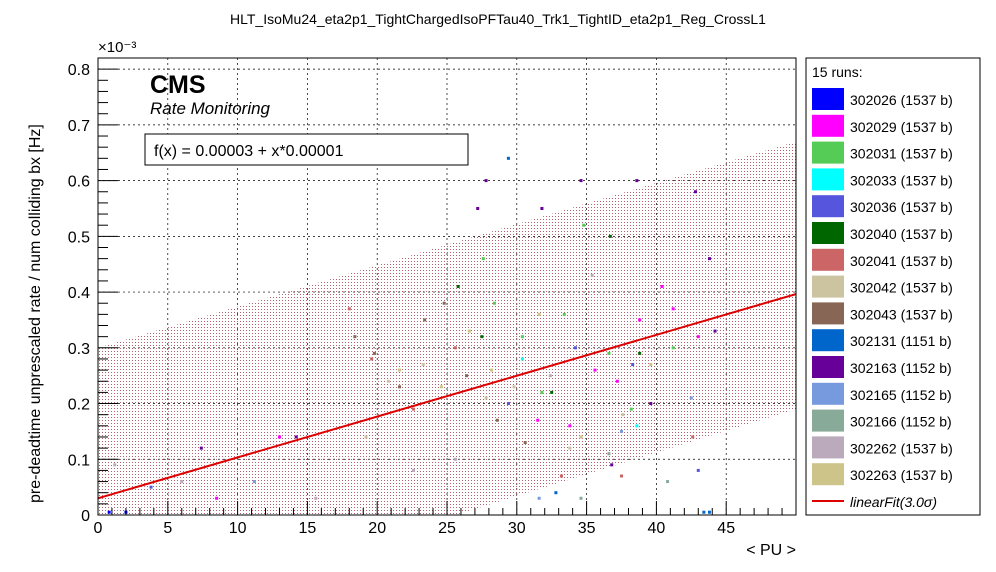 The width and height of the screenshot is (996, 572). I want to click on legend-entry: 302031 (1537 b), so click(901, 154).